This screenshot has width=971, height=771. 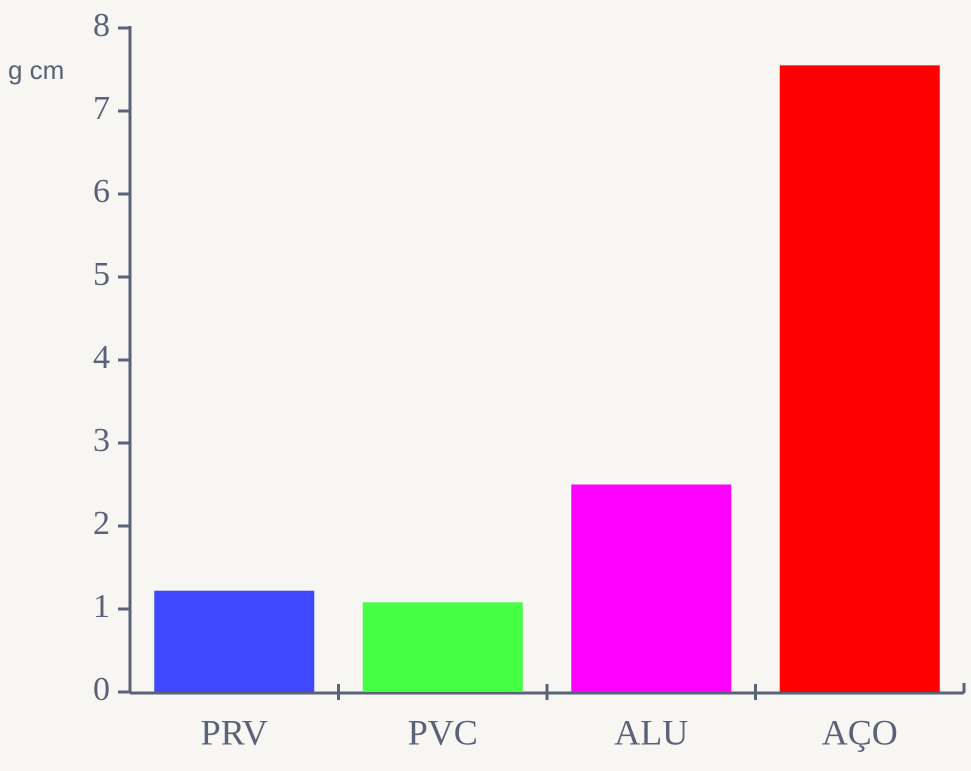 What do you see at coordinates (101, 274) in the screenshot?
I see `y-tick-label: 5` at bounding box center [101, 274].